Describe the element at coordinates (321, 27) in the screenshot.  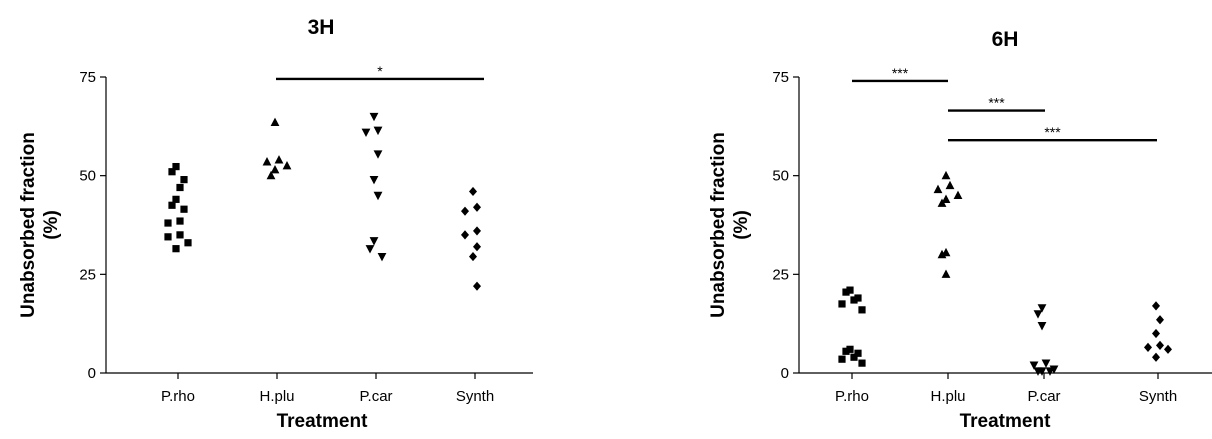
I see `chart-title: 3H` at that location.